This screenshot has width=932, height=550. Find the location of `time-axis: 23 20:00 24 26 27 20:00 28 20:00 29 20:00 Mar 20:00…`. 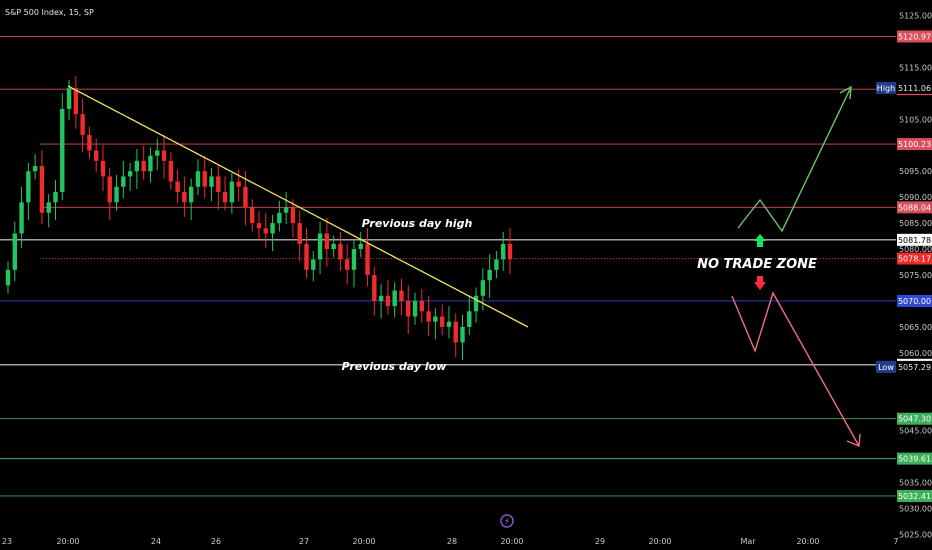

time-axis: 23 20:00 24 26 27 20:00 28 20:00 29 20:00 Mar 20:00… is located at coordinates (450, 541).